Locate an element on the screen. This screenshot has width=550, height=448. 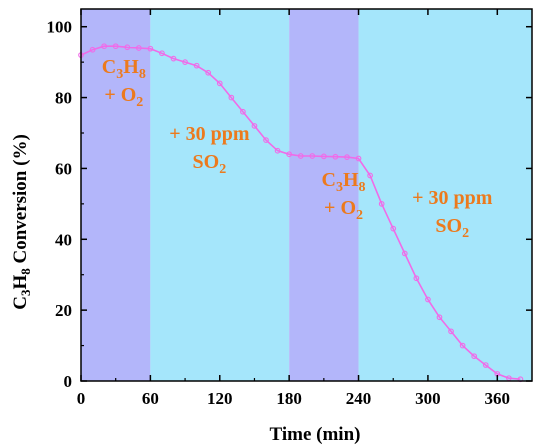
x-tick-label: 300 is located at coordinates (428, 398).